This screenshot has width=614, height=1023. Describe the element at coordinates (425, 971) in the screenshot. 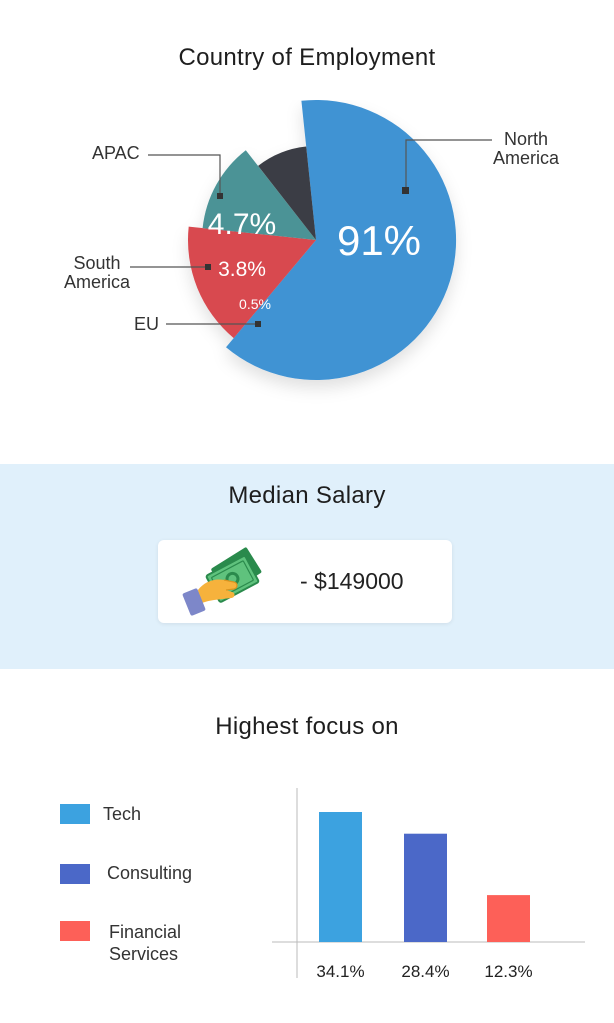

I see `bar-value-label-consulting: 28.4%` at that location.